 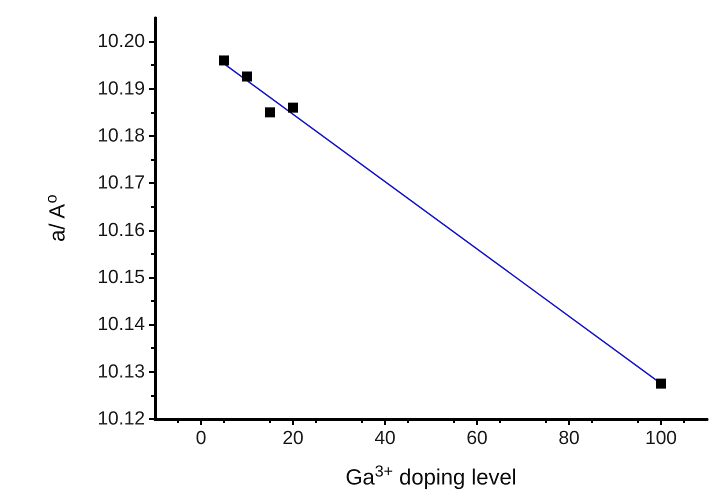 What do you see at coordinates (57, 218) in the screenshot?
I see `y-axis-title: a/ Ao` at bounding box center [57, 218].